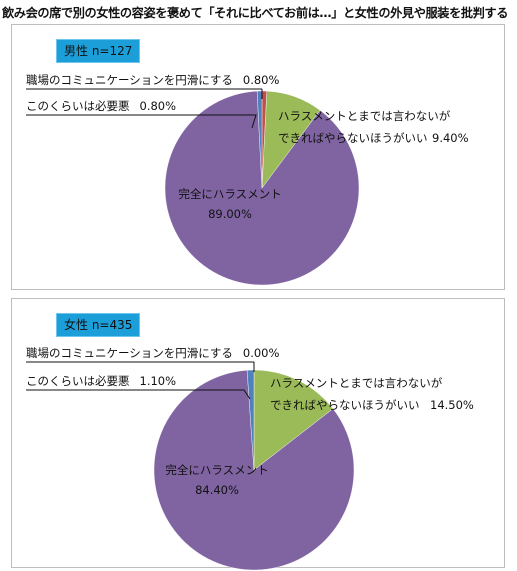  I want to click on label-better-not-value: 9.40%, so click(450, 138).